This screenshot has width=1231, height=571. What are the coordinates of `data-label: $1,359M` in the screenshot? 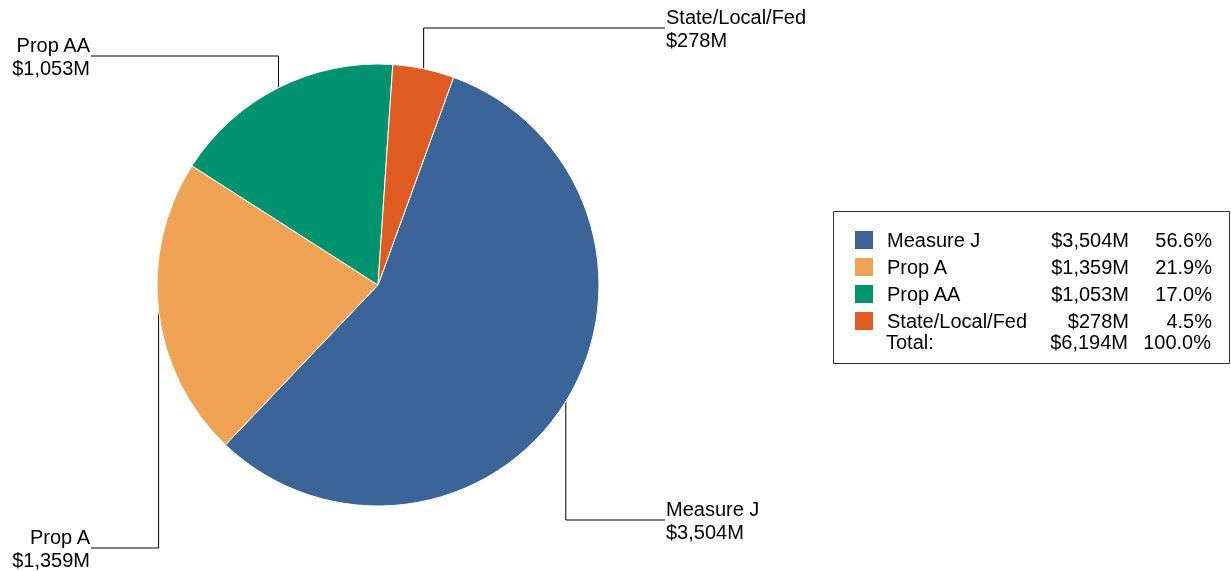 It's located at (51, 559).